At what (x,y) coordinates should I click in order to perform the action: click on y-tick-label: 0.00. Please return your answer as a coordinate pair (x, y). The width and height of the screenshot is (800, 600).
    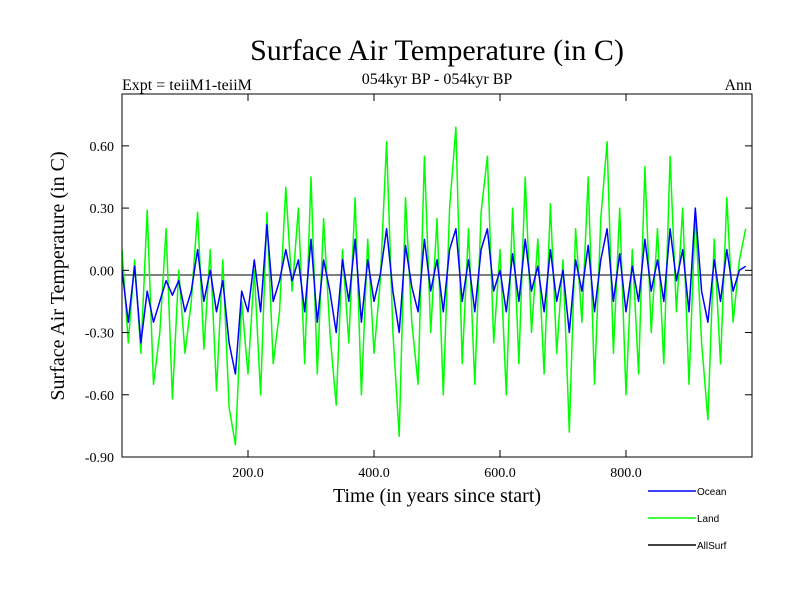
    Looking at the image, I should click on (102, 271).